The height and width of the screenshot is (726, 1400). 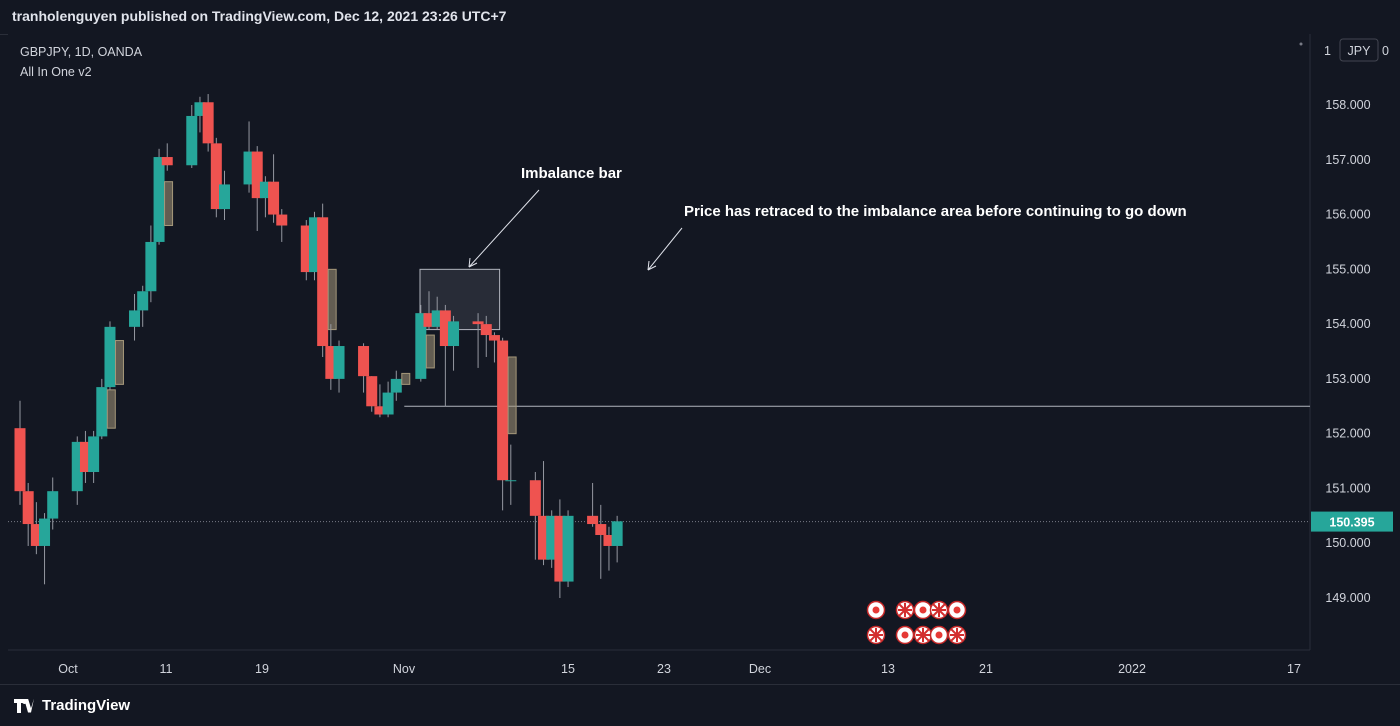 I want to click on price-tick-label: 156.000, so click(x=1347, y=215).